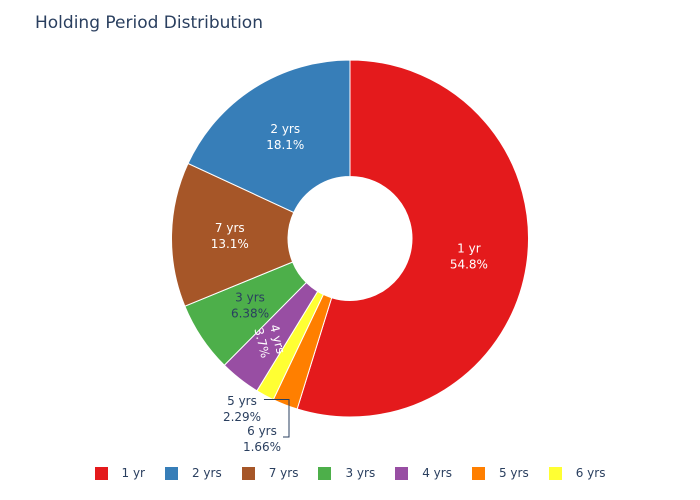  Describe the element at coordinates (513, 473) in the screenshot. I see `legend-label: 5 yrs` at that location.